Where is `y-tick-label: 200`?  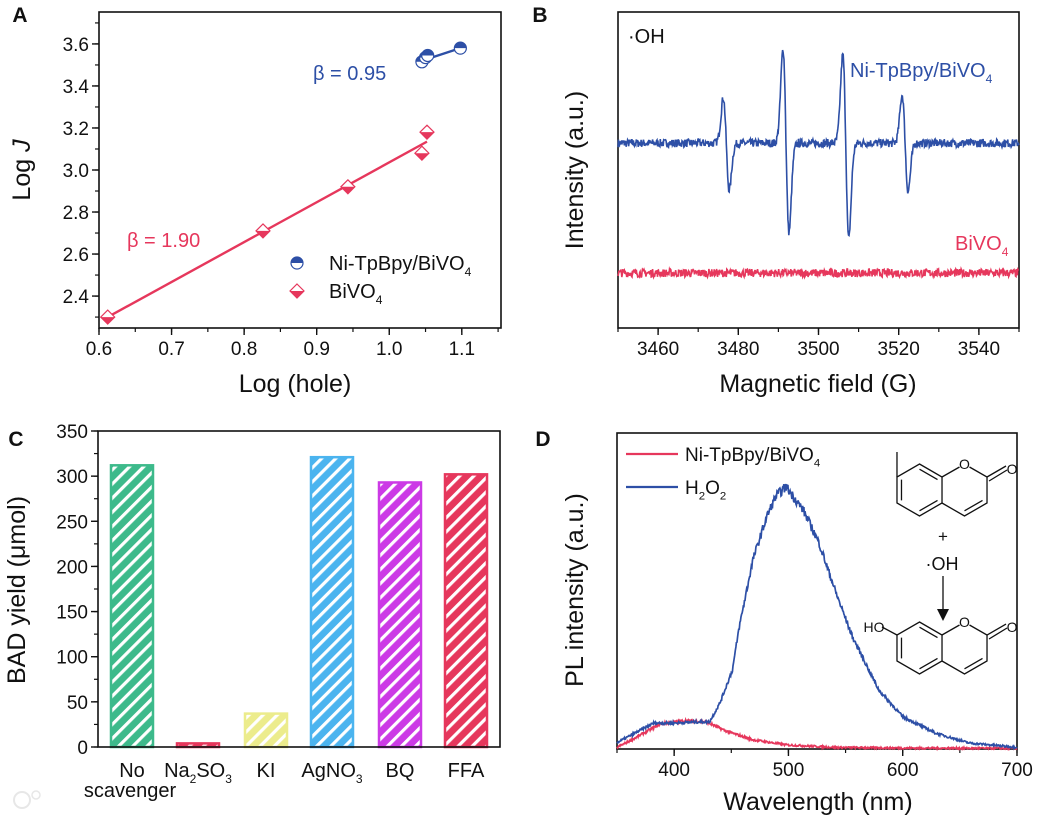
y-tick-label: 200 is located at coordinates (72, 567).